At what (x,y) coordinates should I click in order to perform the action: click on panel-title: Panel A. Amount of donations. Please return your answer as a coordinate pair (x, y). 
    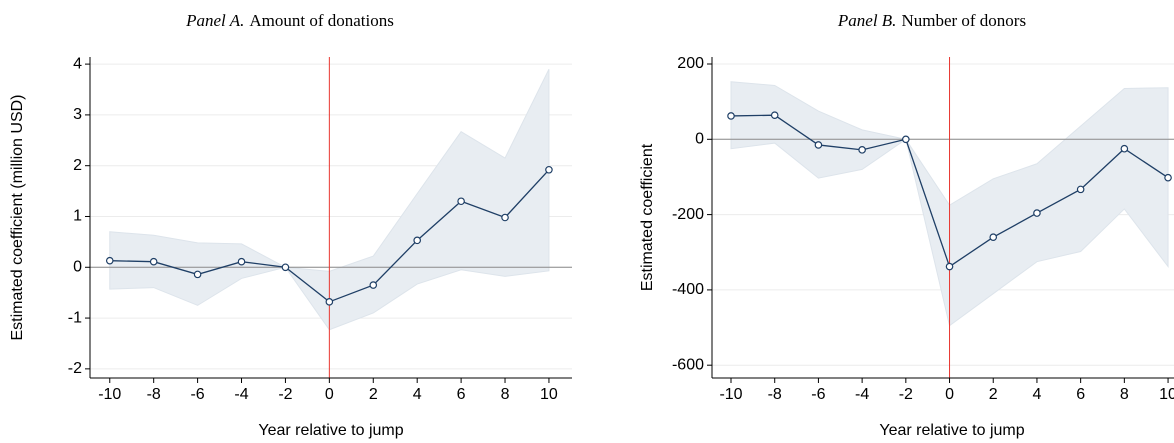
    Looking at the image, I should click on (289, 20).